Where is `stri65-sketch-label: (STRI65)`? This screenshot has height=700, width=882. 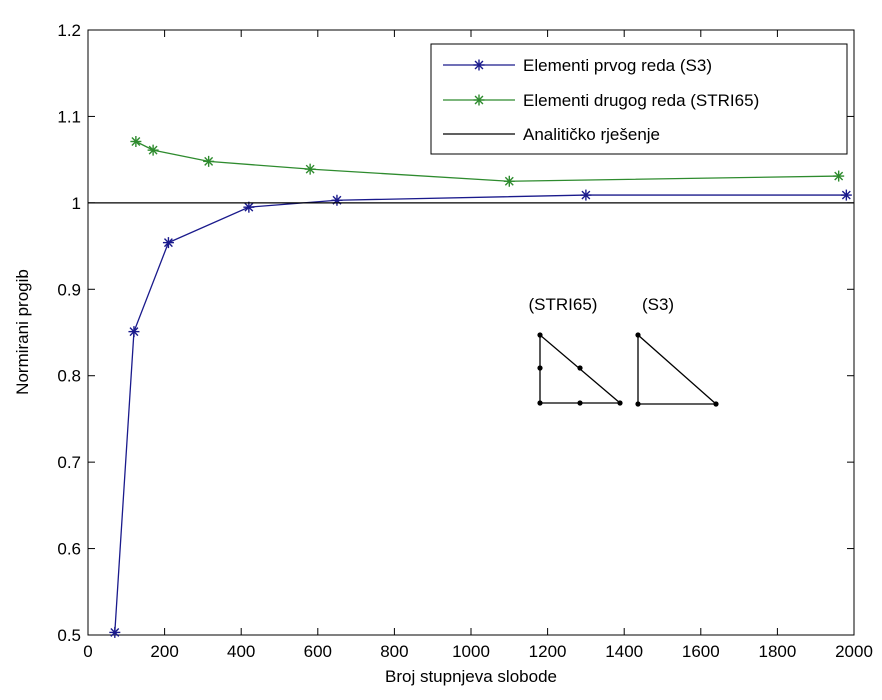
stri65-sketch-label: (STRI65) is located at coordinates (563, 304).